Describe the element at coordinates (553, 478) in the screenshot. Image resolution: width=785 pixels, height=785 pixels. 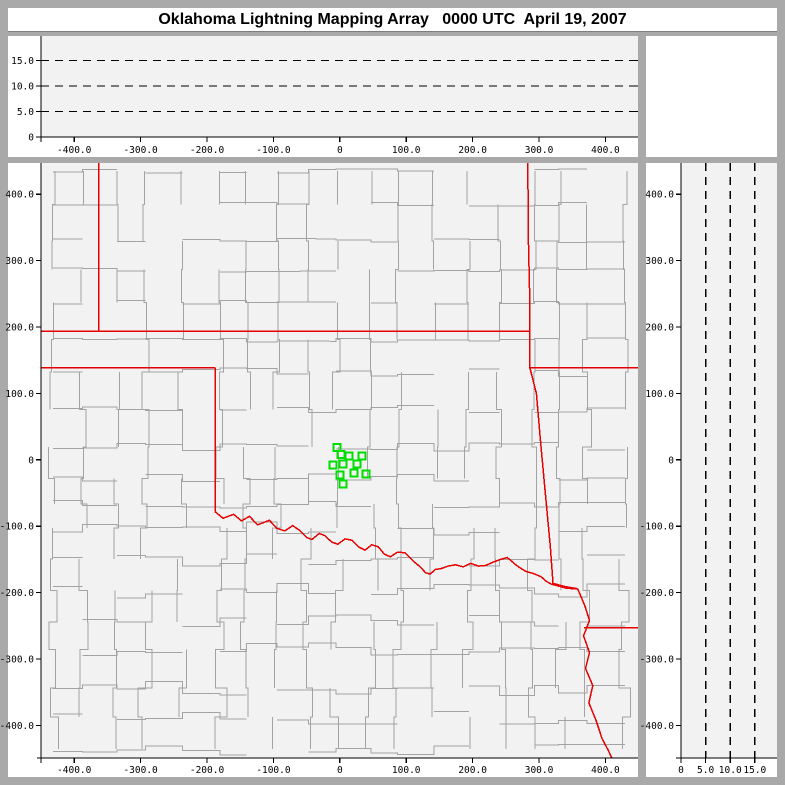
I see `southeast-slant-border` at that location.